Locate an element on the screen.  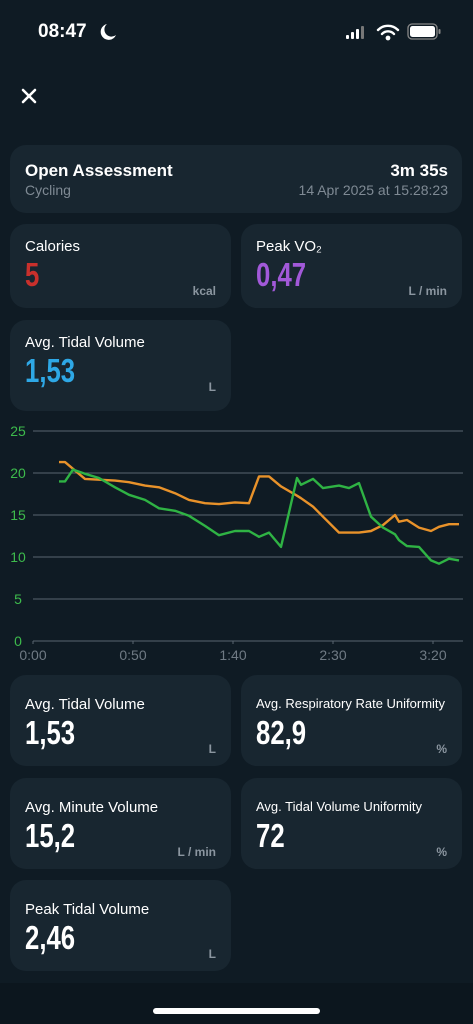
metric-card: Avg. Respiratory Rate Uniformity 82,9% is located at coordinates (351, 720).